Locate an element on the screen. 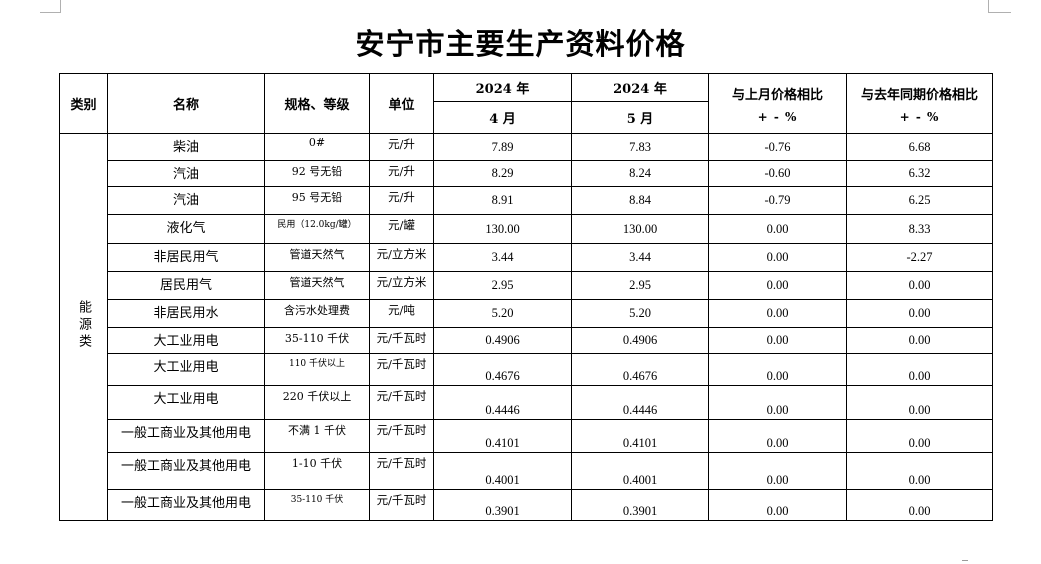 This screenshot has width=1041, height=564. header-yoy-label: 与去年同期价格相比 is located at coordinates (919, 95).